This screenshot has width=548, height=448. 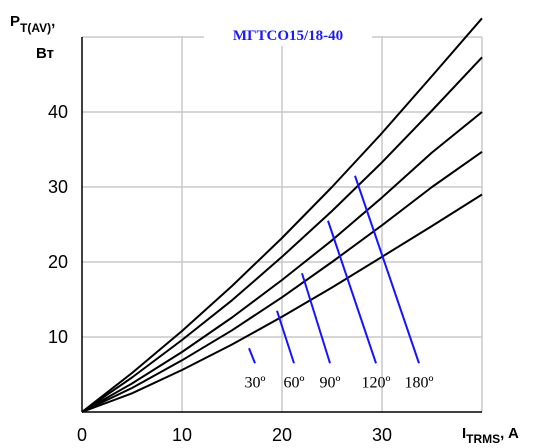 What do you see at coordinates (294, 382) in the screenshot?
I see `angle-label: 60º` at bounding box center [294, 382].